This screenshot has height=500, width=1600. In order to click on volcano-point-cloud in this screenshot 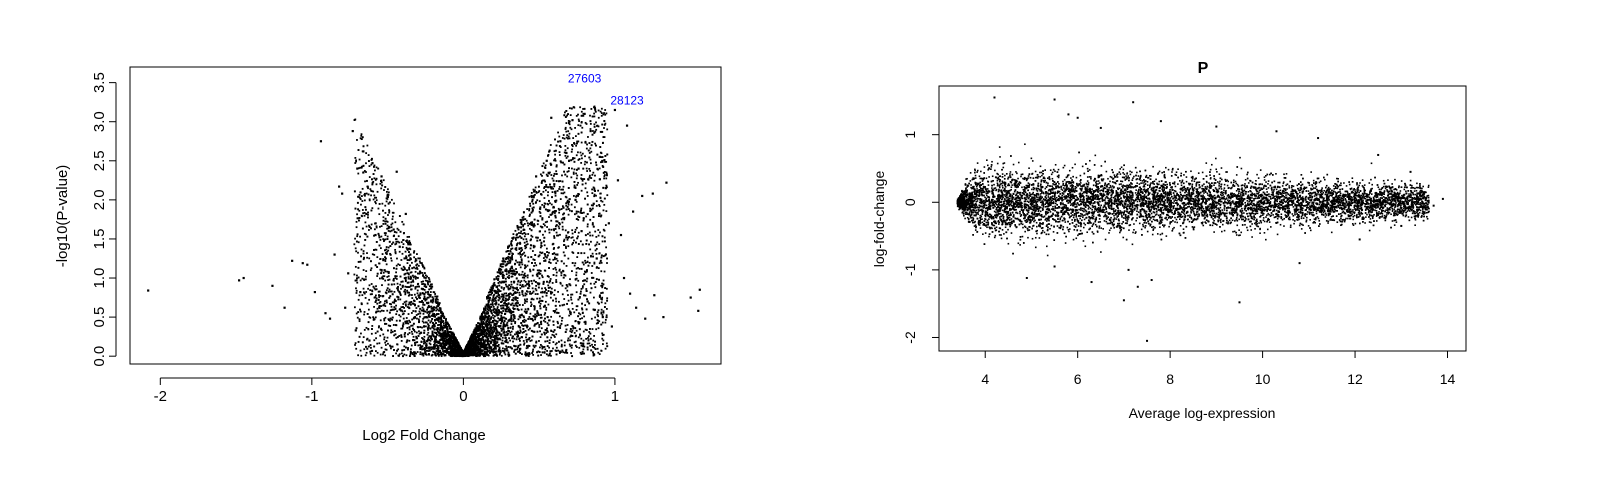, I will do `click(481, 231)`.